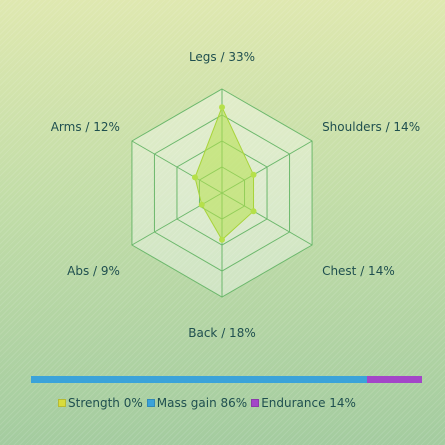 Image resolution: width=445 pixels, height=445 pixels. Describe the element at coordinates (253, 174) in the screenshot. I see `data-point-shoulders` at that location.